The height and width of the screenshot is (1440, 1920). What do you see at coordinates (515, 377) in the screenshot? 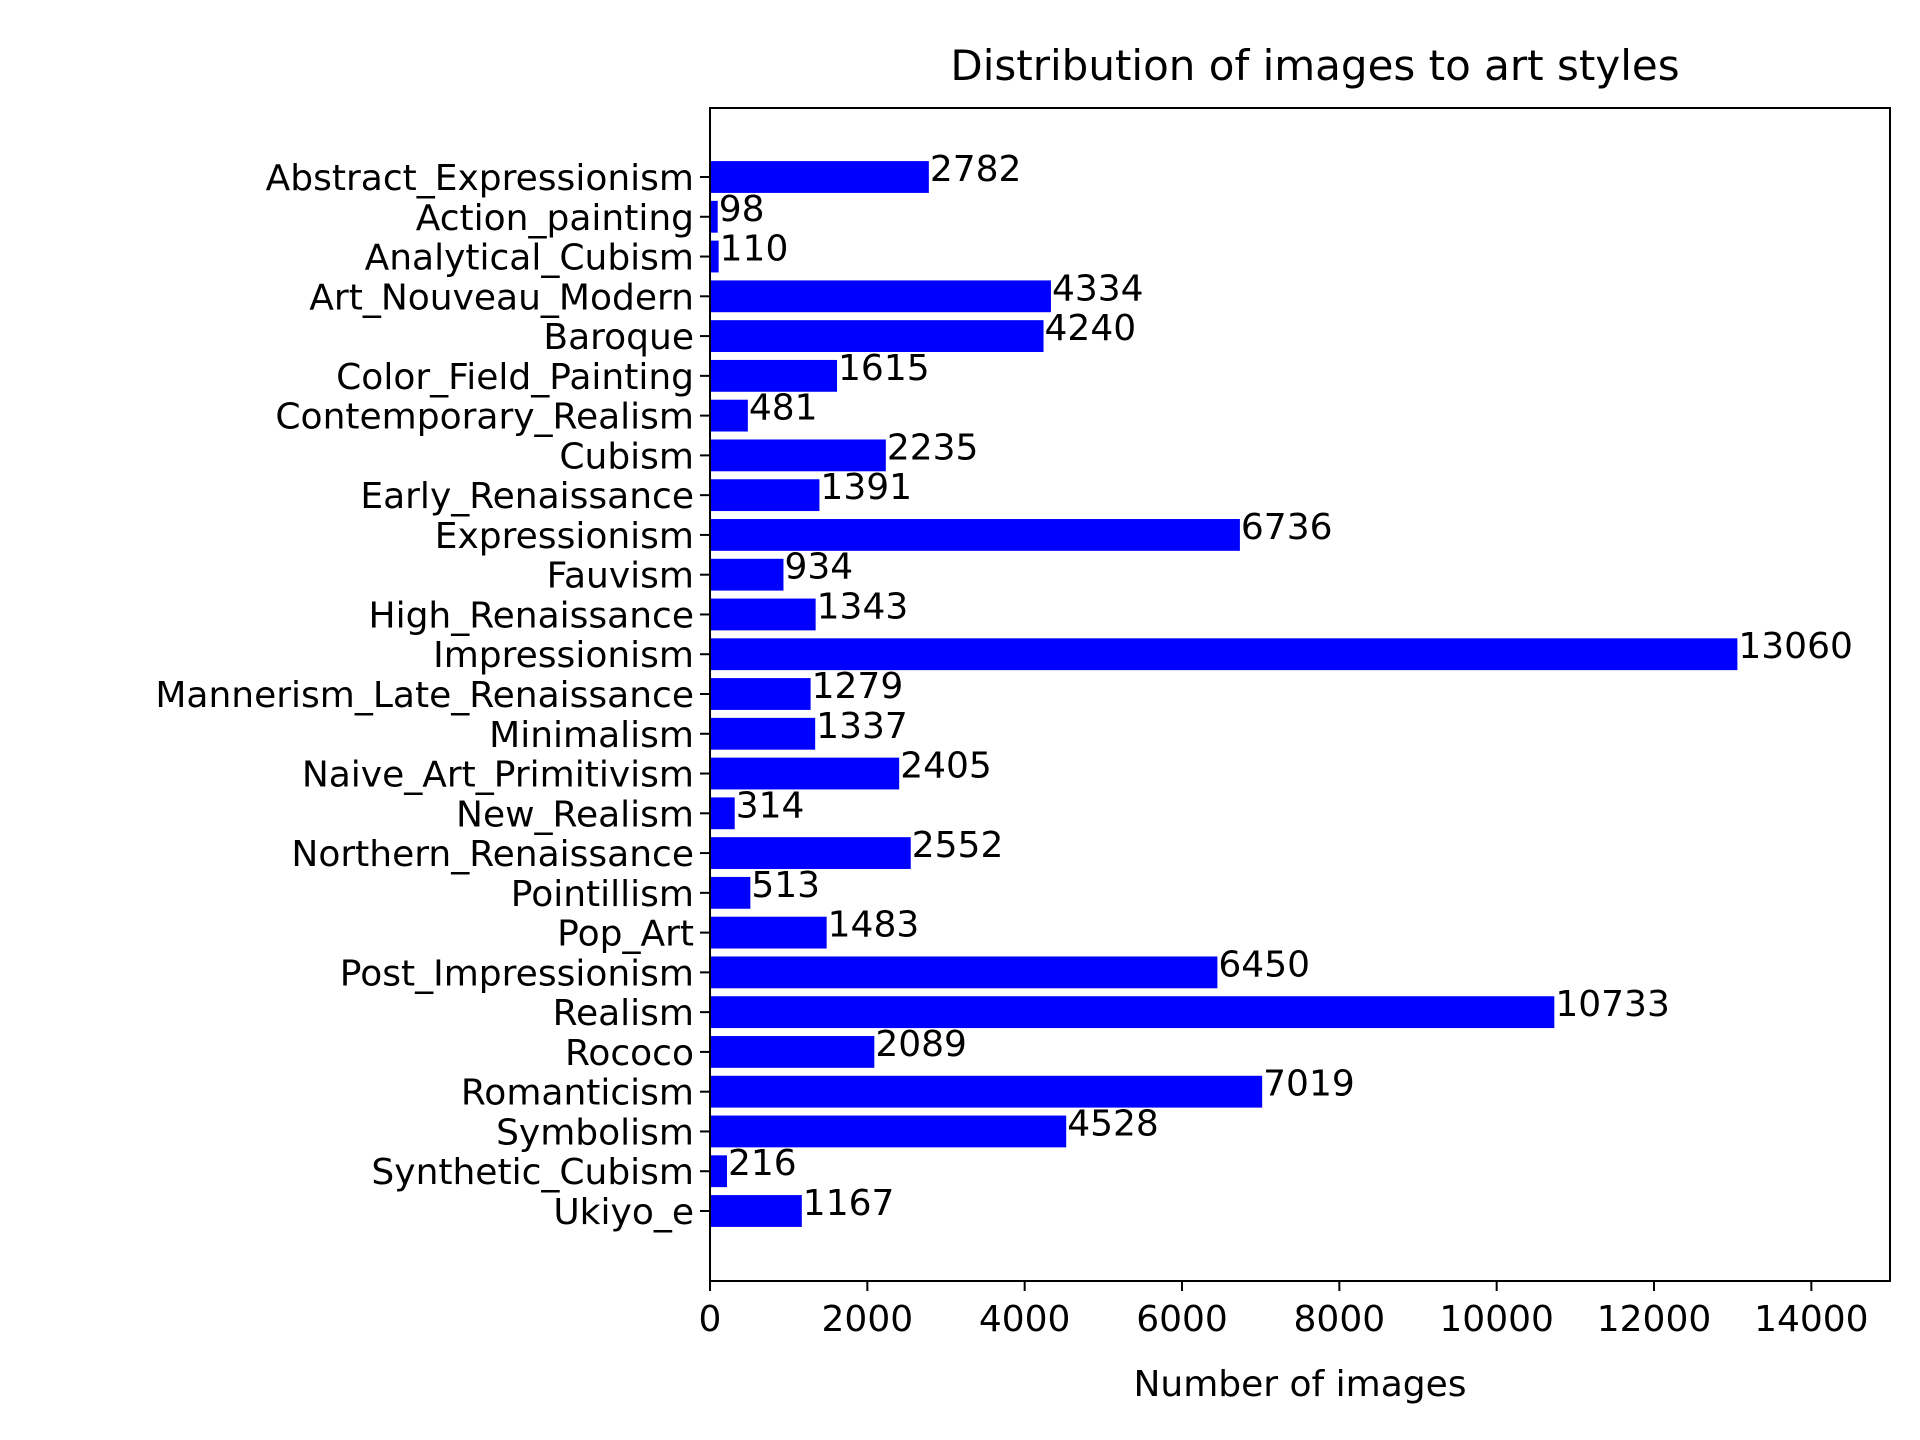
I see `category-label: Color_Field_Painting` at bounding box center [515, 377].